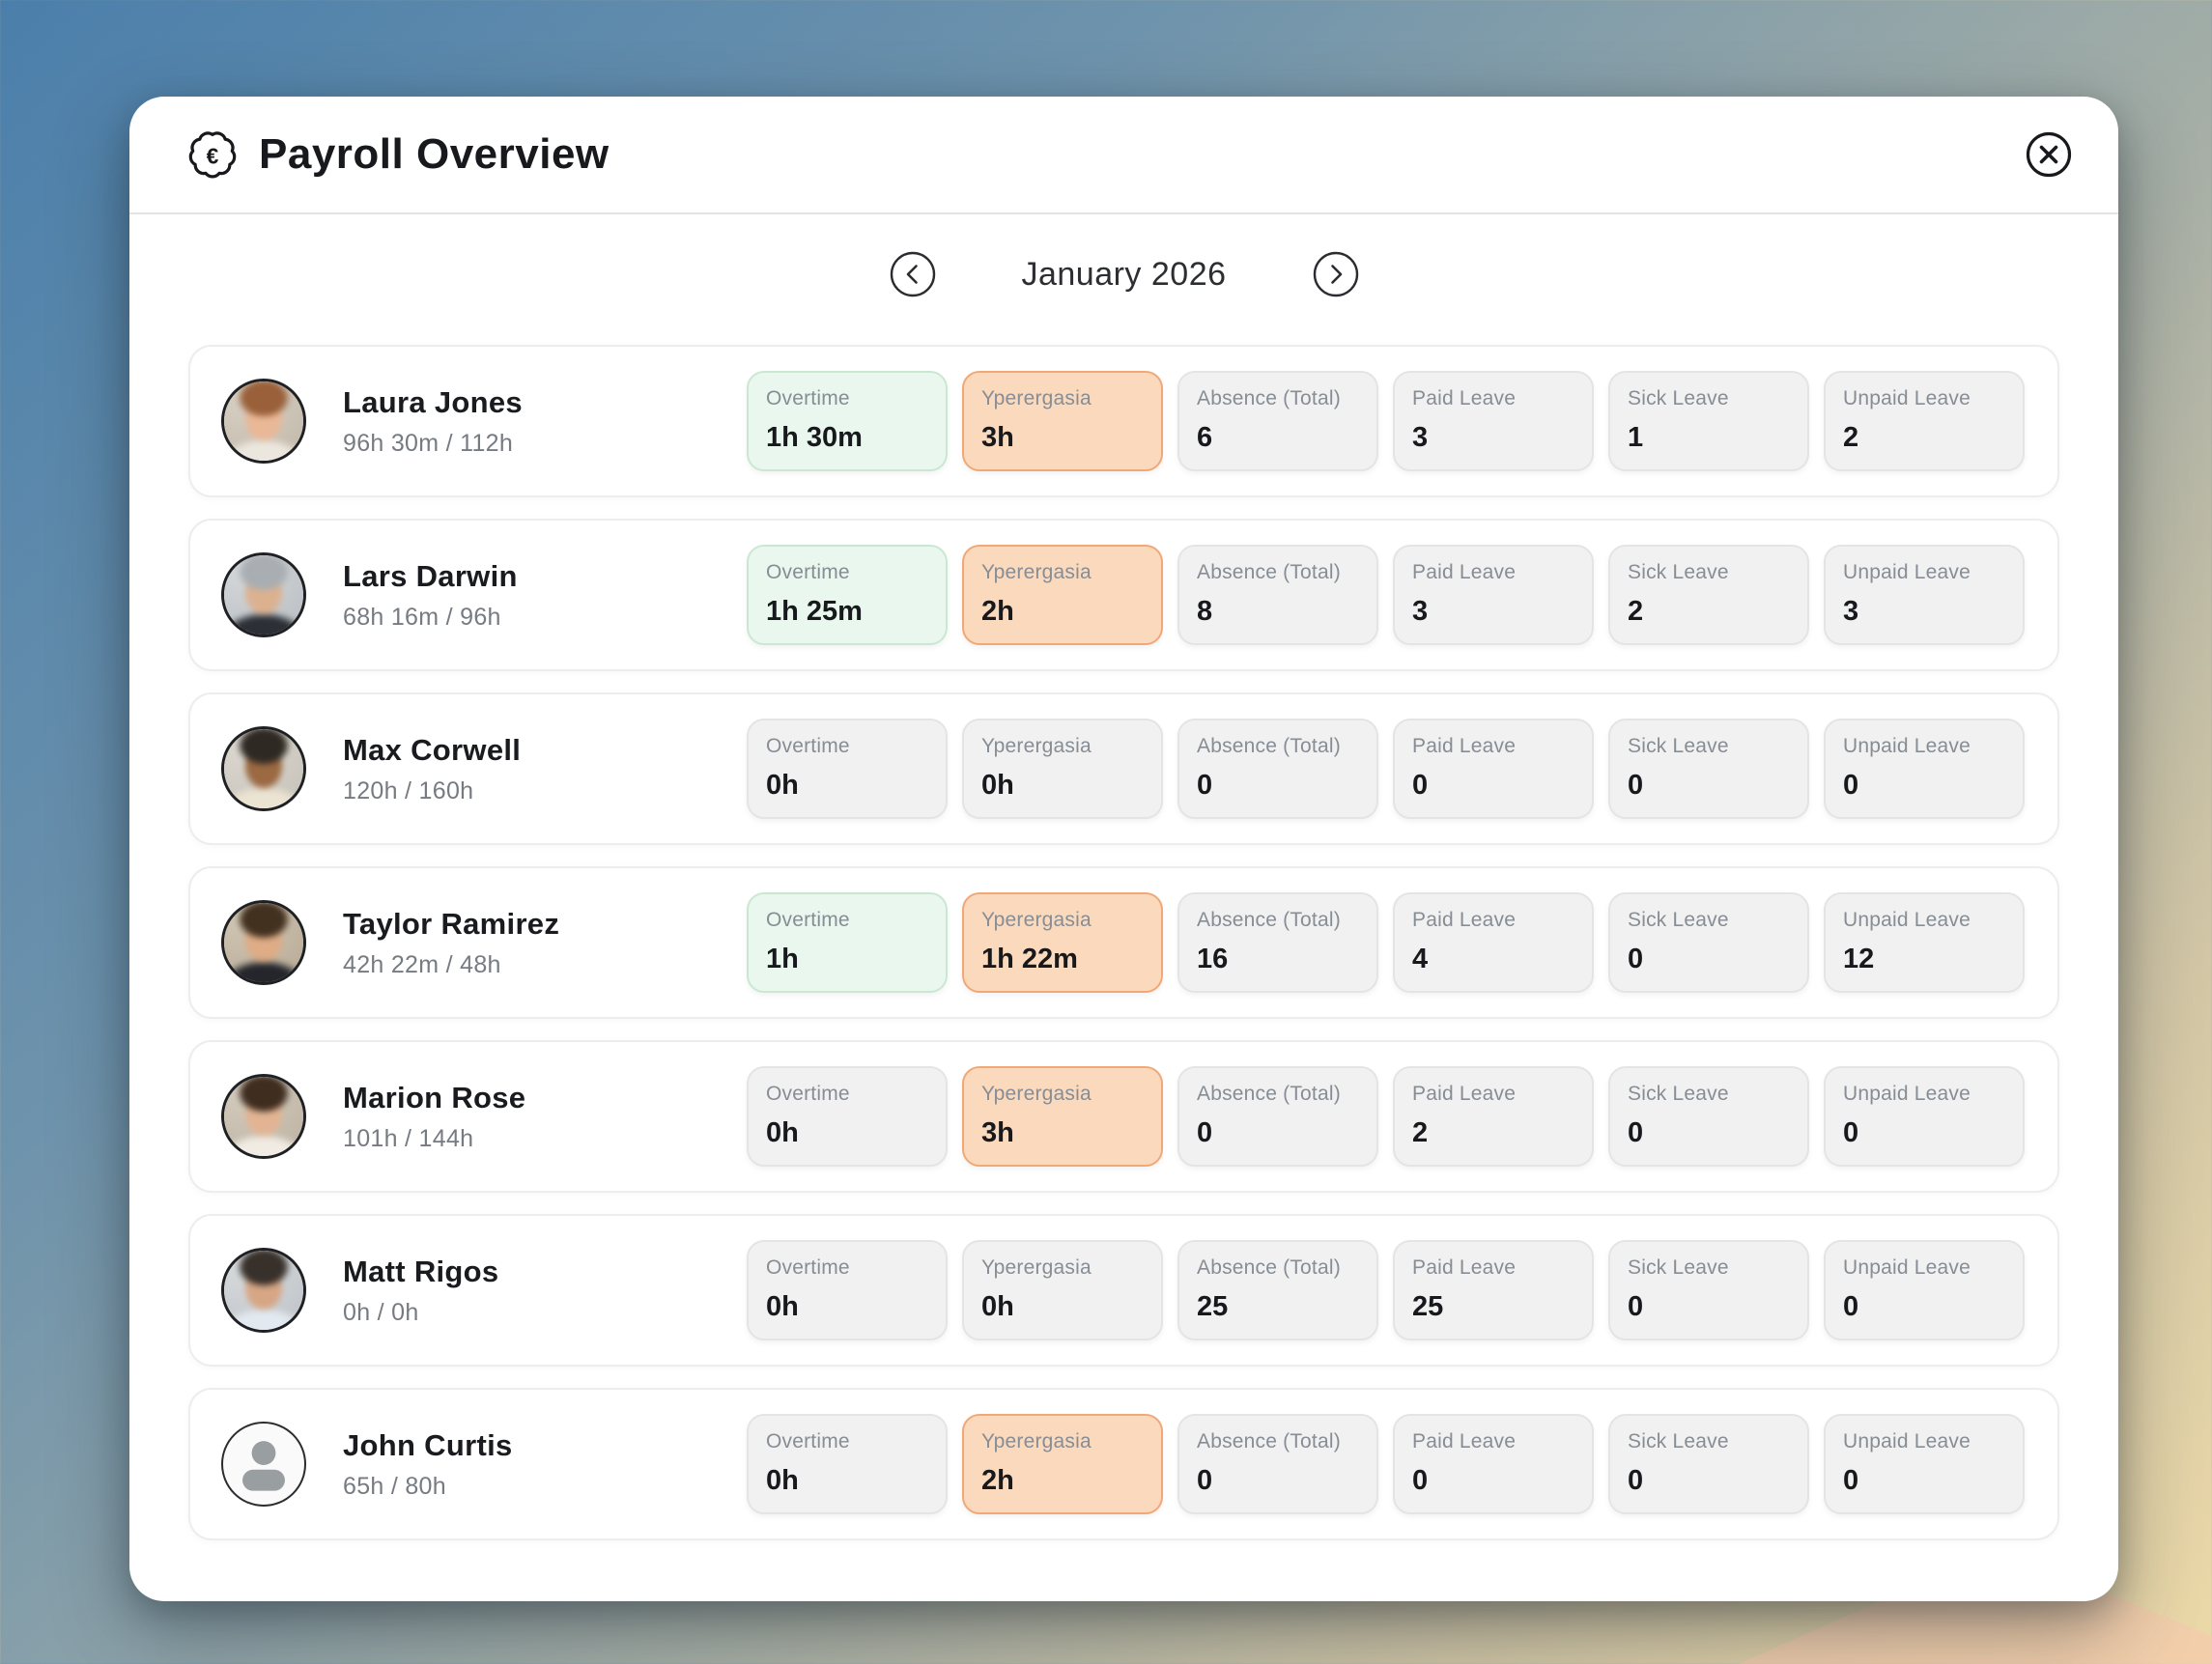  Describe the element at coordinates (1428, 1306) in the screenshot. I see `stat-value: 25` at that location.